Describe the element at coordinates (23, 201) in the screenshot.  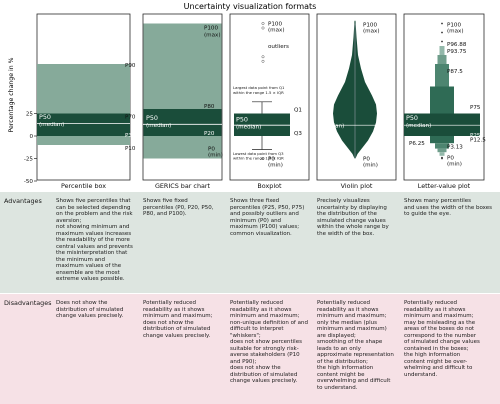
I see `advantages-row-label: Advantages` at that location.